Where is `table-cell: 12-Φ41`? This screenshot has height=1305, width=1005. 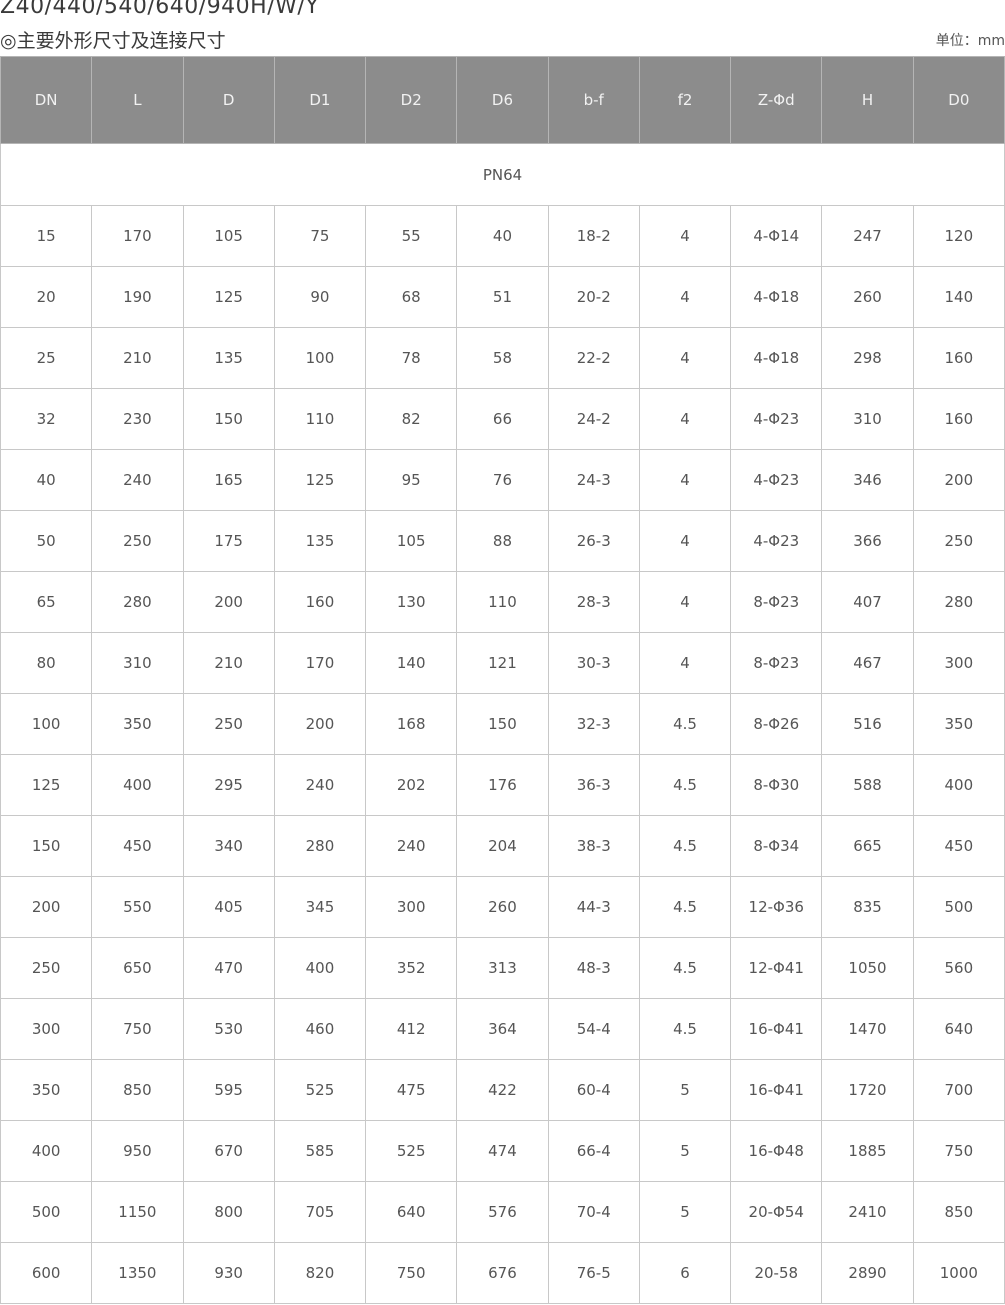 table-cell: 12-Φ41 is located at coordinates (776, 968).